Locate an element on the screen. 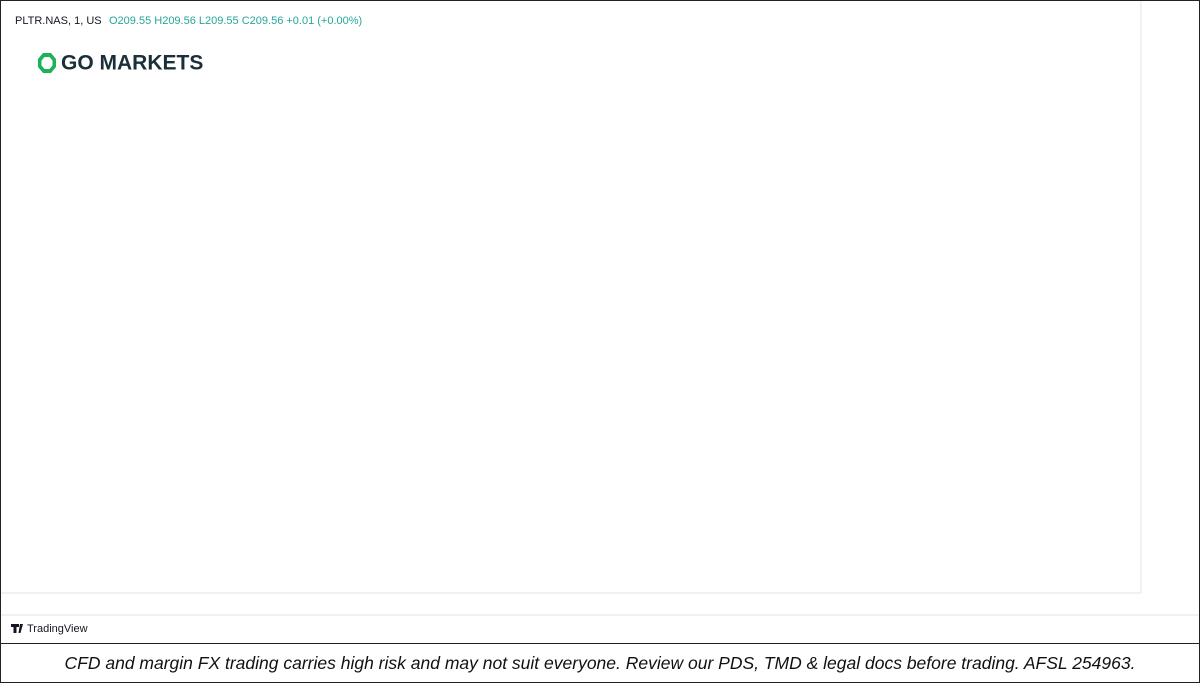 This screenshot has width=1200, height=683. tradingview-badge: TradingView is located at coordinates (49, 629).